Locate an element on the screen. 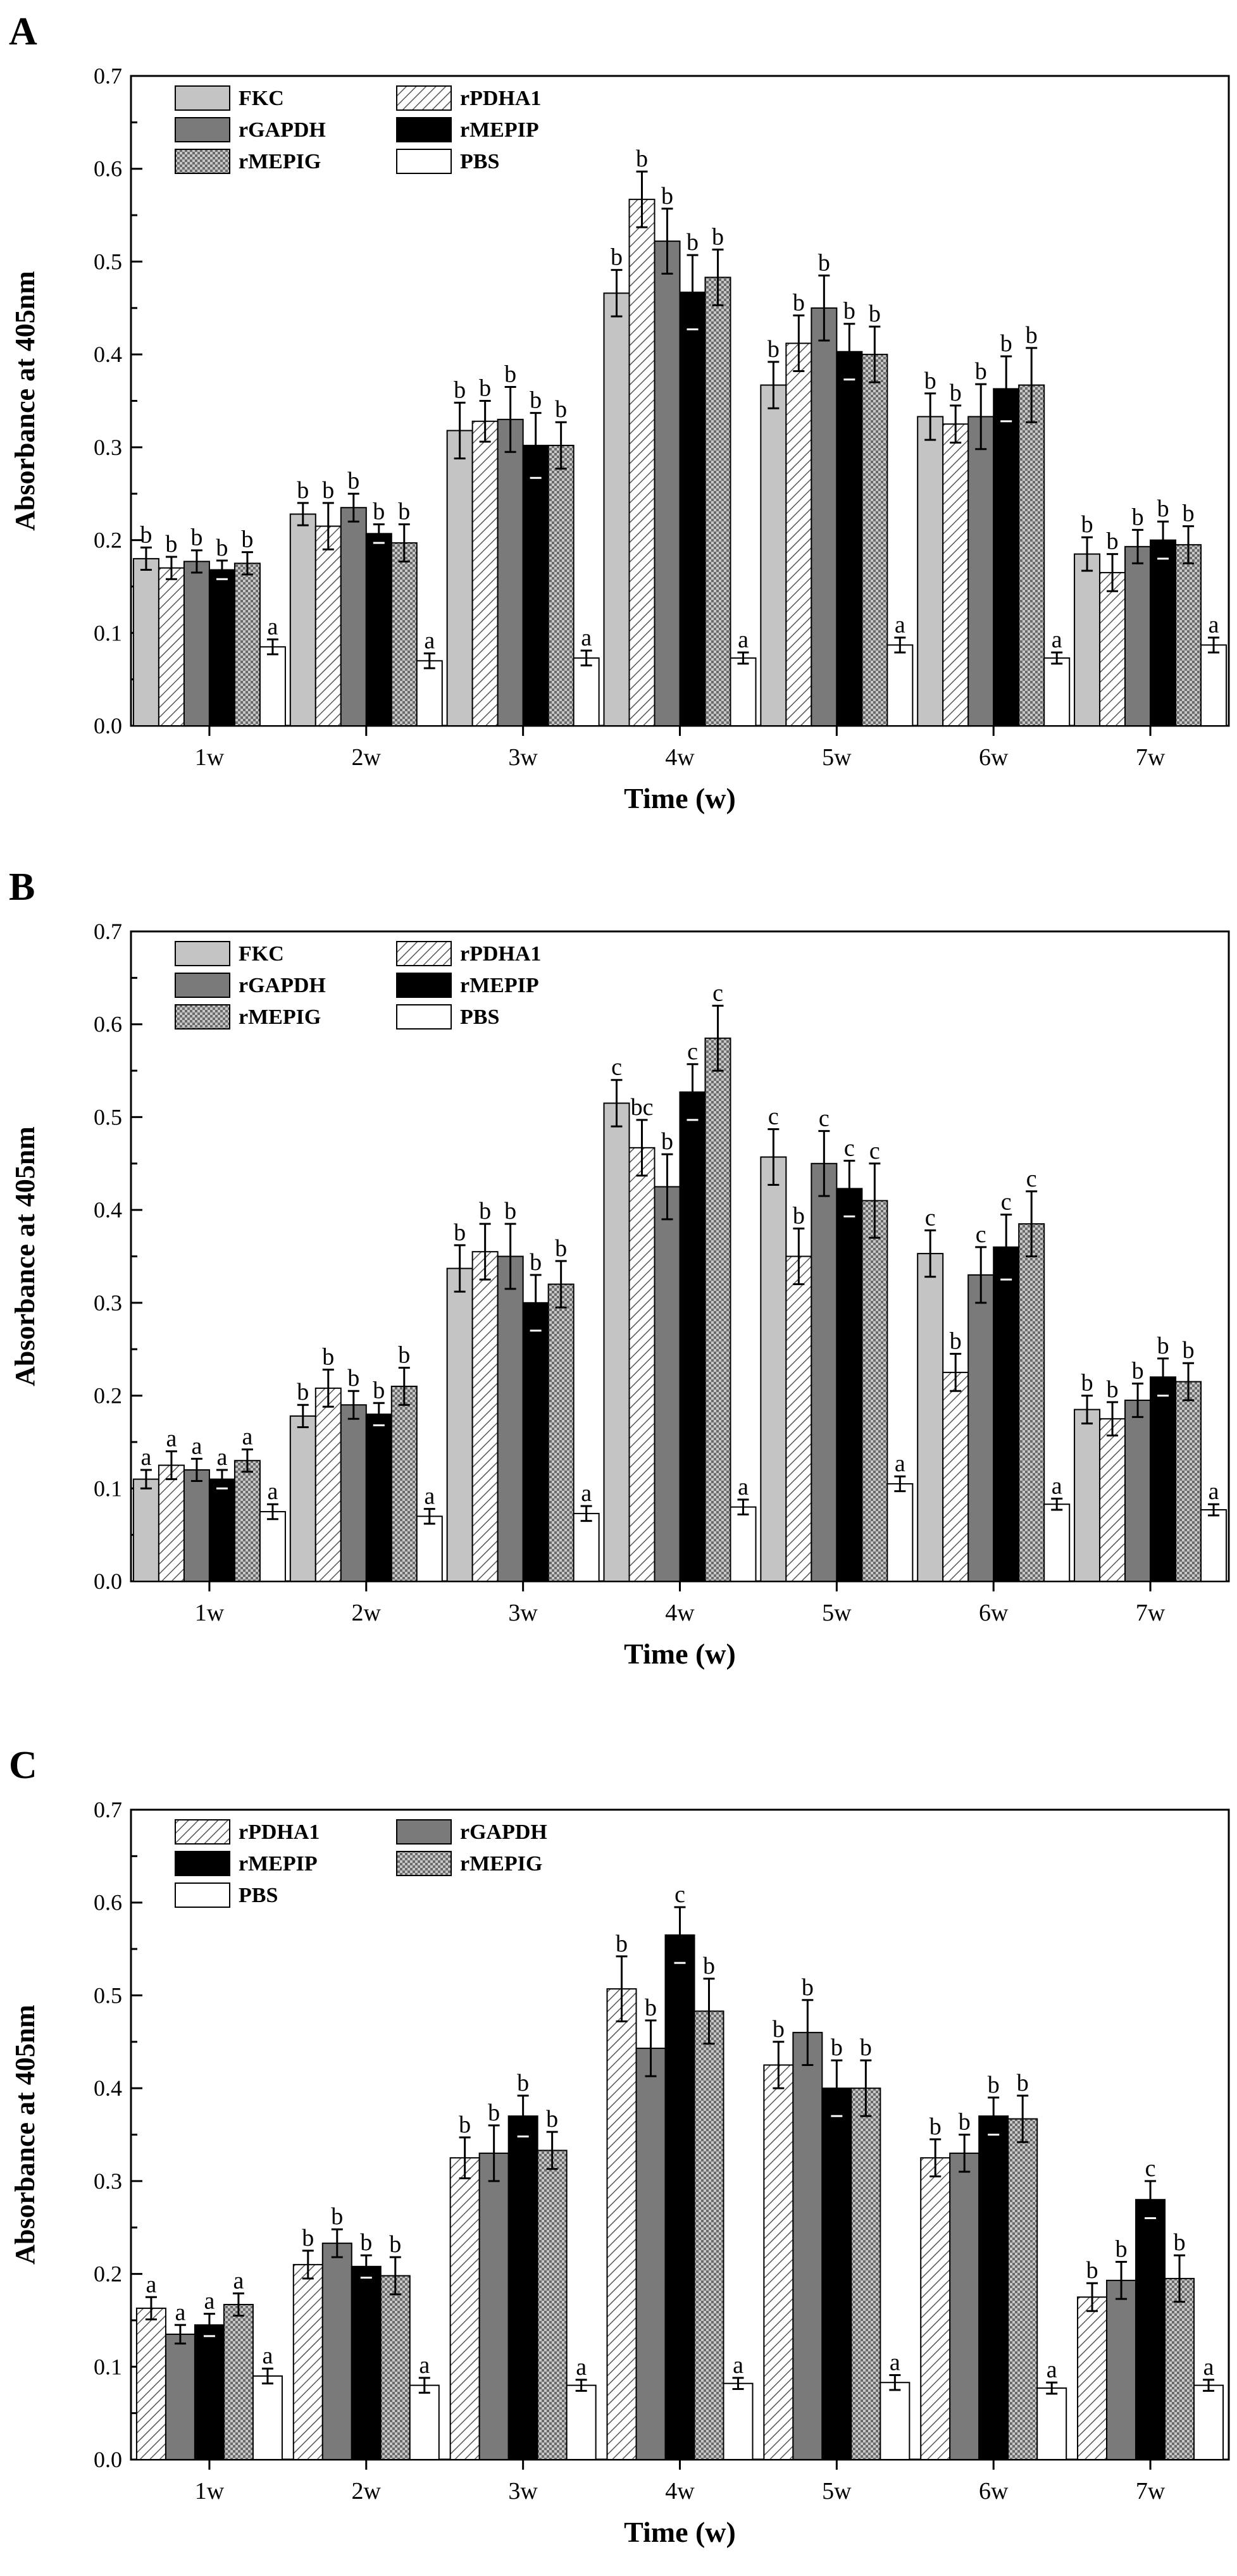 The width and height of the screenshot is (1237, 2576). bar-PBS-6w is located at coordinates (1057, 1542).